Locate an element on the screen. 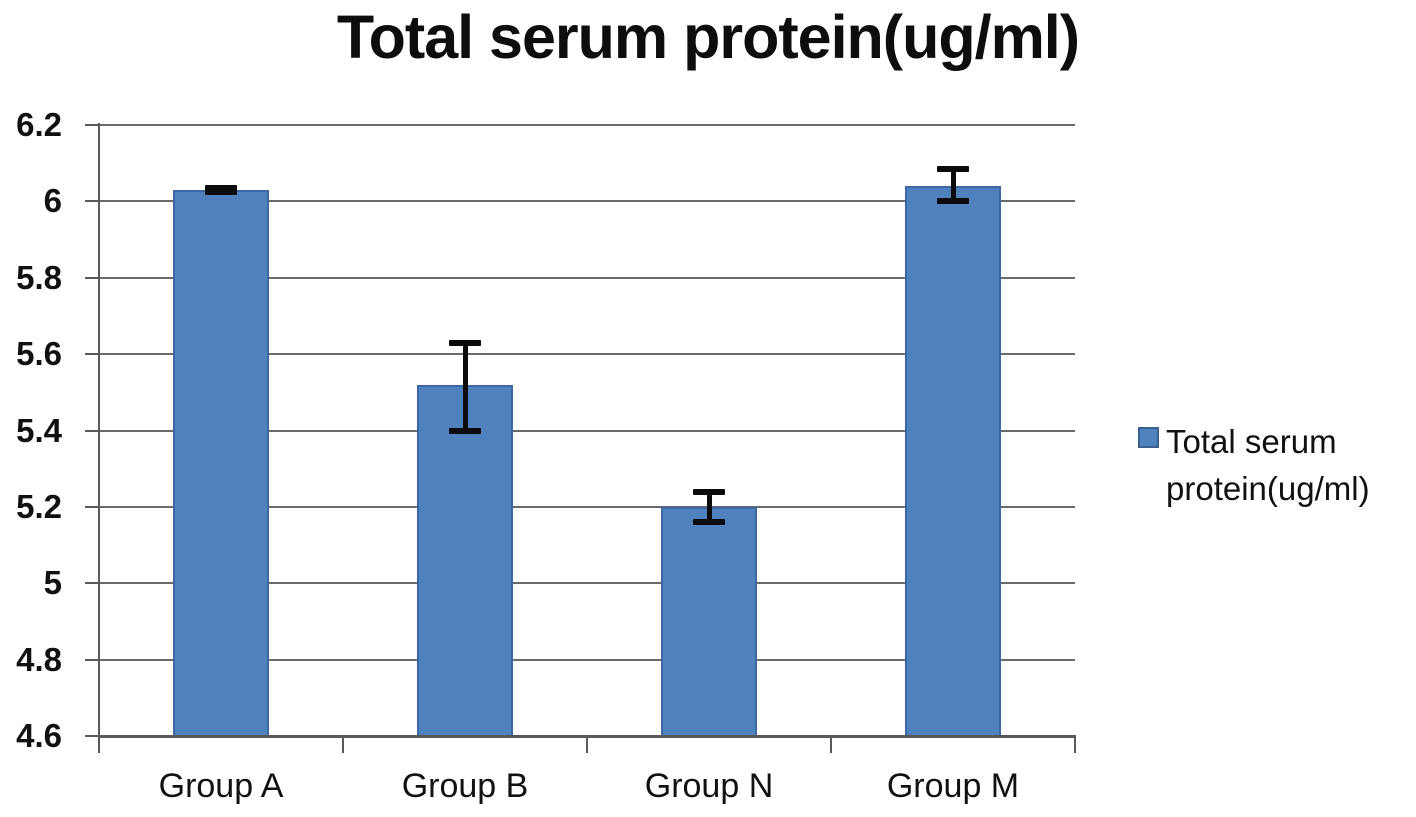 Image resolution: width=1416 pixels, height=817 pixels. y-axis-tick-label: 5.8 is located at coordinates (39, 277).